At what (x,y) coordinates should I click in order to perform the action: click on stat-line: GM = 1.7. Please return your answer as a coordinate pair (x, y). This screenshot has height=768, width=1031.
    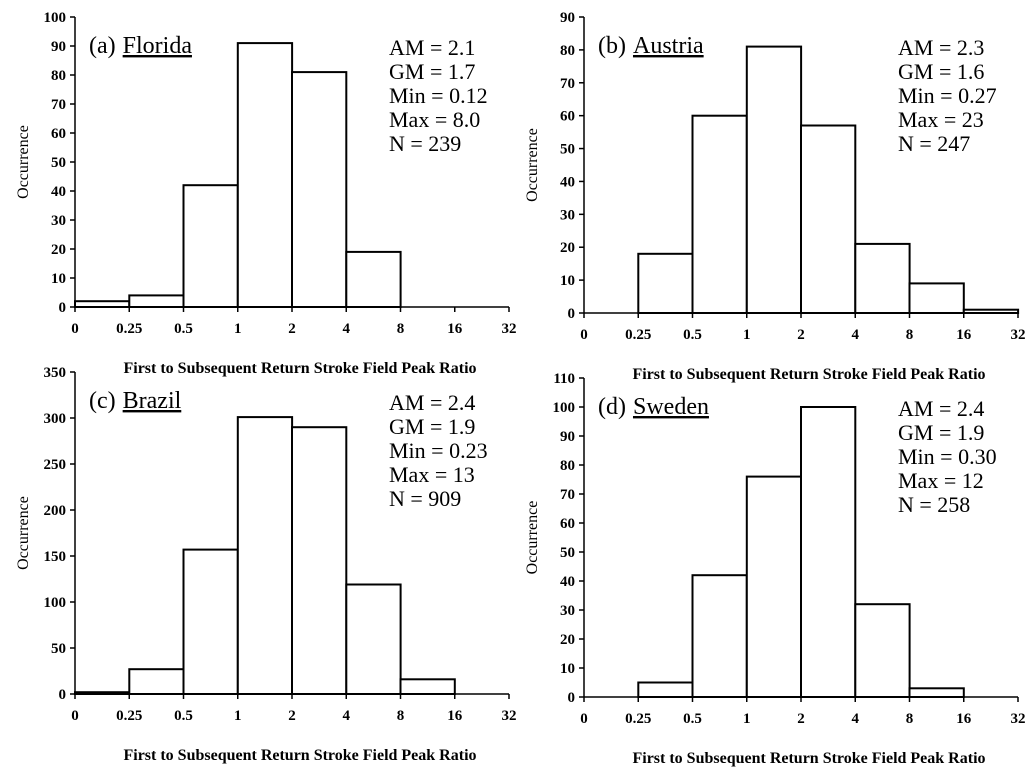
    Looking at the image, I should click on (432, 71).